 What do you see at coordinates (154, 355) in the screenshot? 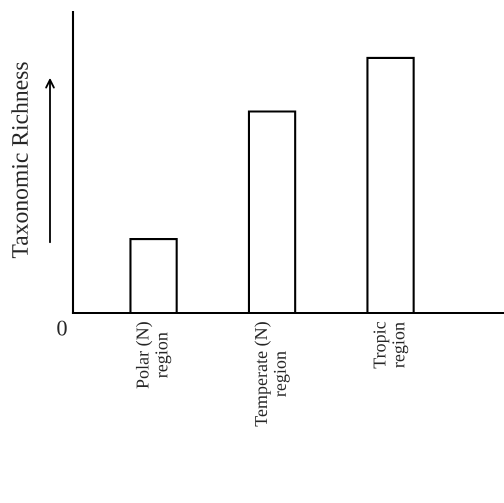
I see `x-tick-label: Polar (N) region` at bounding box center [154, 355].